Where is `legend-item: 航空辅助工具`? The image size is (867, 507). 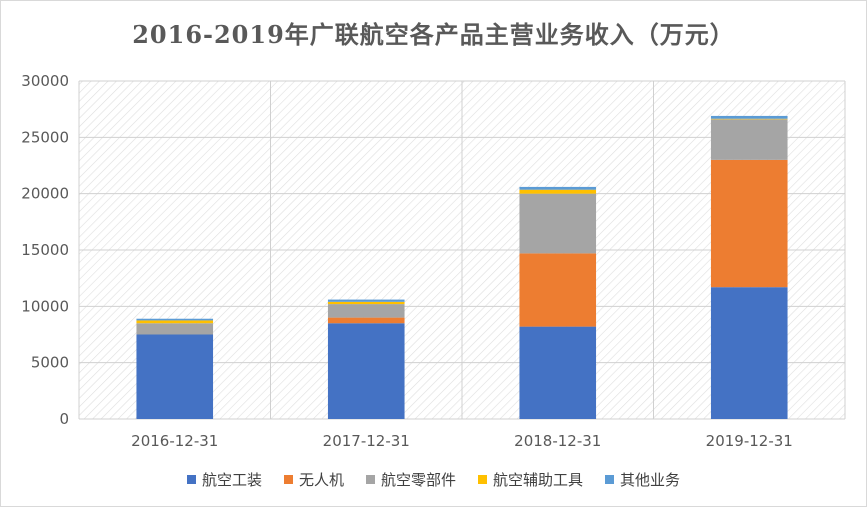 legend-item: 航空辅助工具 is located at coordinates (530, 479).